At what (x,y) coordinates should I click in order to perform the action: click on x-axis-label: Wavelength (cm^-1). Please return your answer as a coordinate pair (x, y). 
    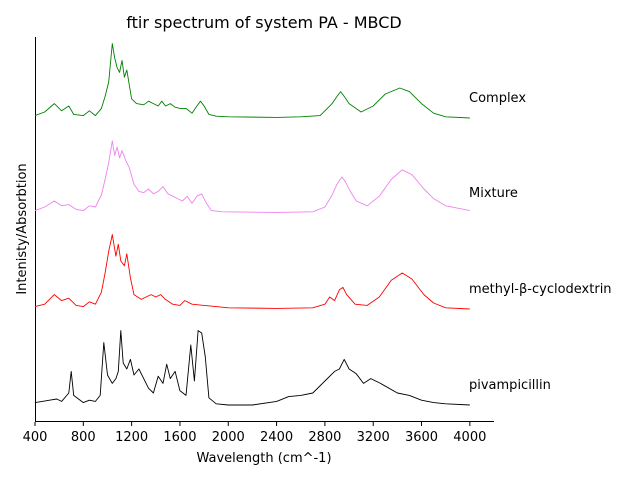
    Looking at the image, I should click on (263, 458).